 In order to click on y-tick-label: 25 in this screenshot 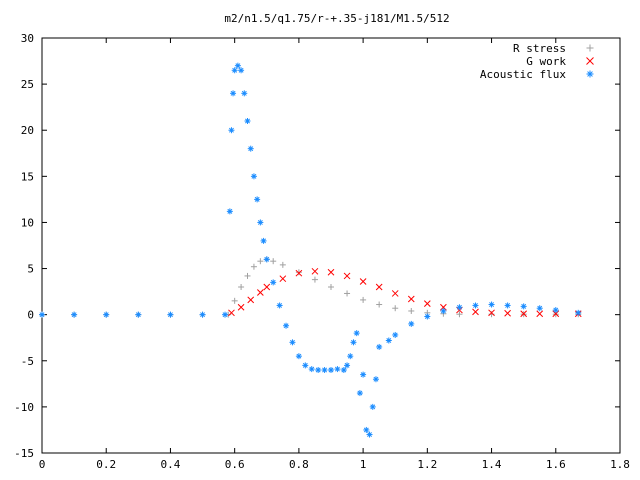, I will do `click(27, 84)`.